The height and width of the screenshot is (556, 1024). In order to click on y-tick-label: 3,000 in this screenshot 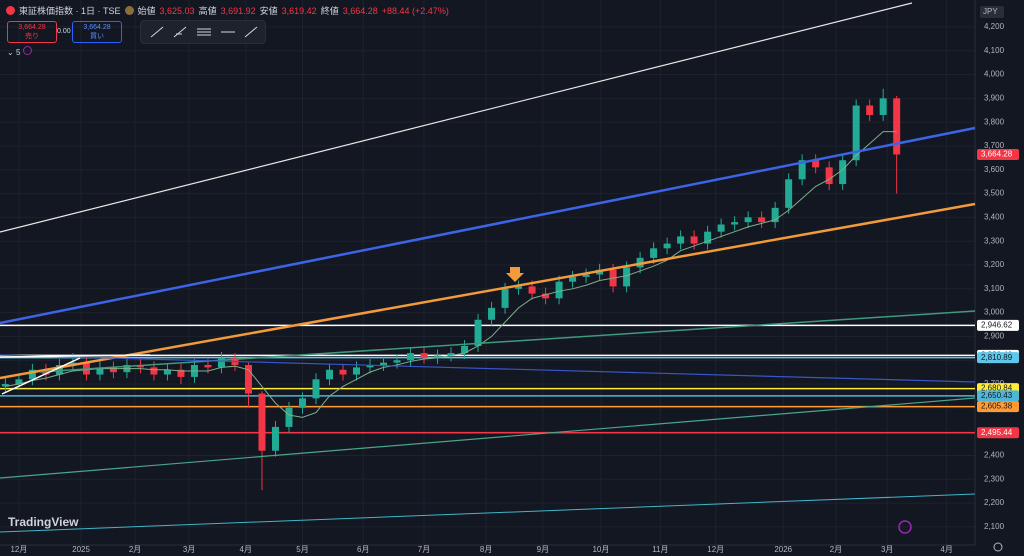, I will do `click(994, 312)`.